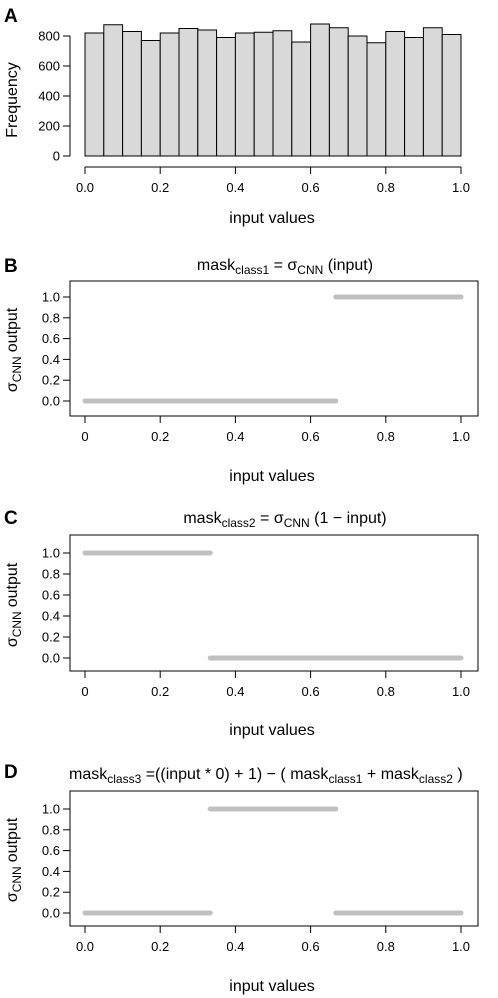 This screenshot has height=998, width=498. I want to click on panel-b-x-tick-label: 0, so click(84, 436).